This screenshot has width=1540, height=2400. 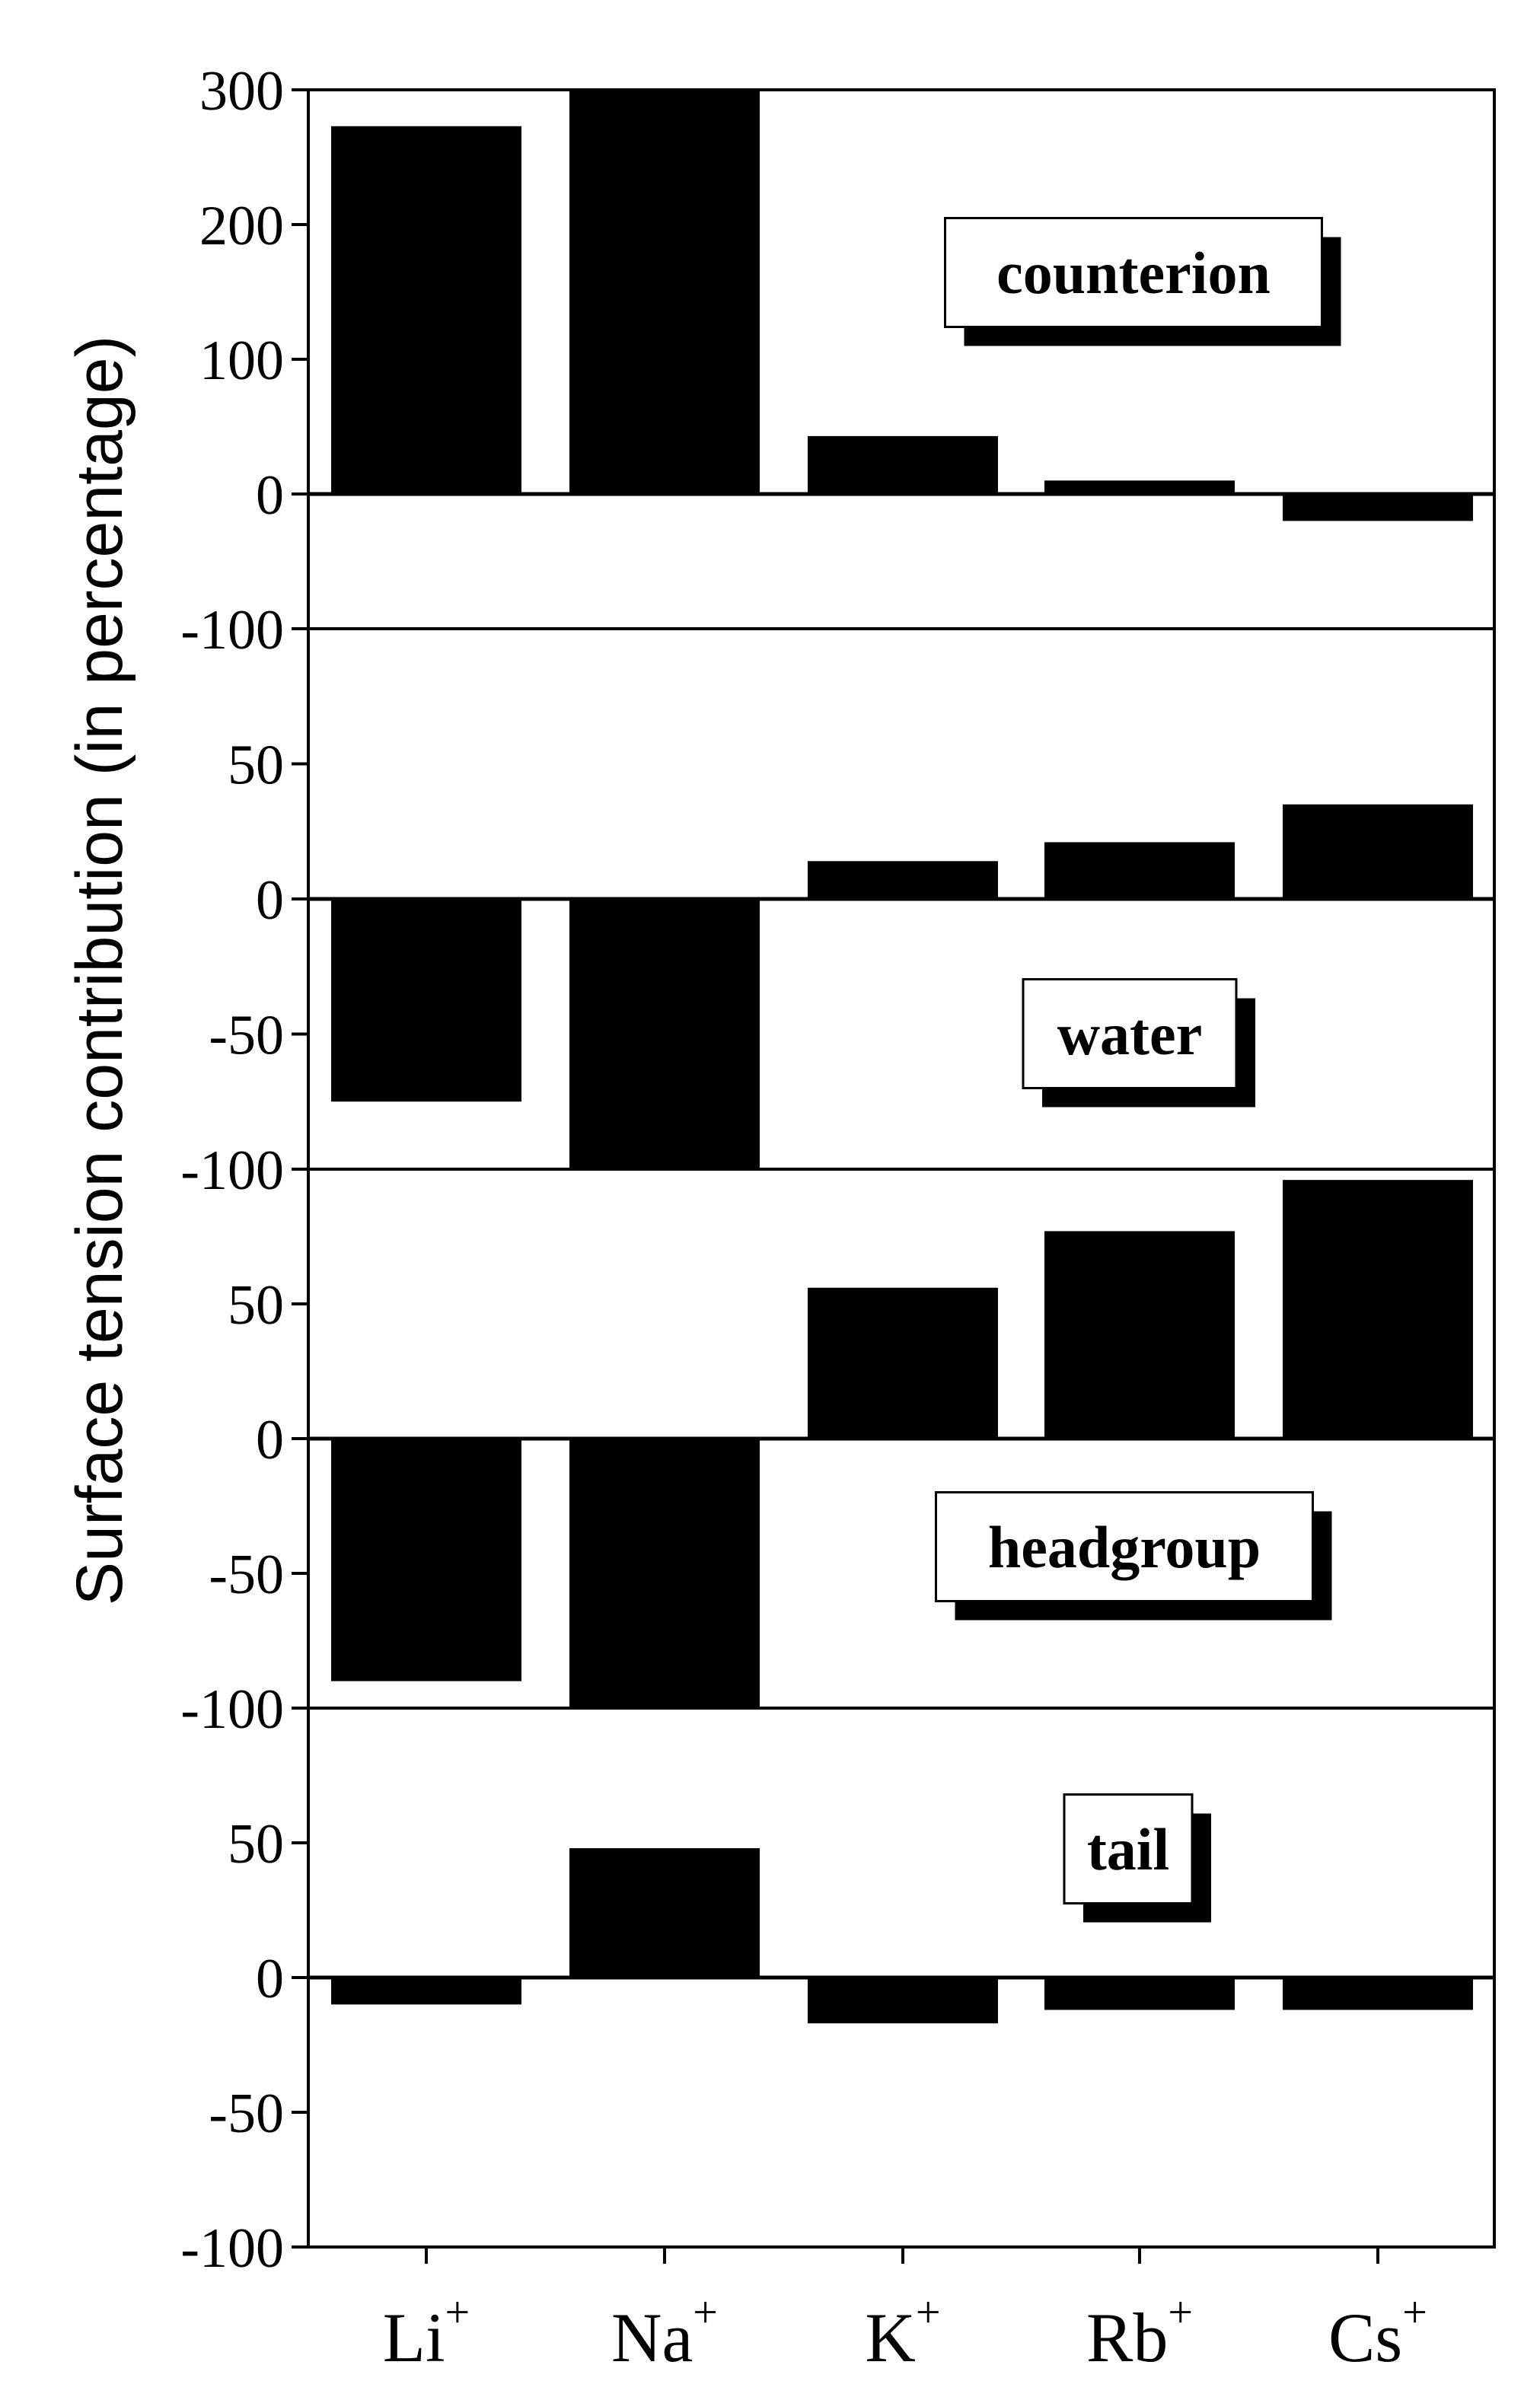 I want to click on x-tick-label-rb: Rb+, so click(x=1139, y=2331).